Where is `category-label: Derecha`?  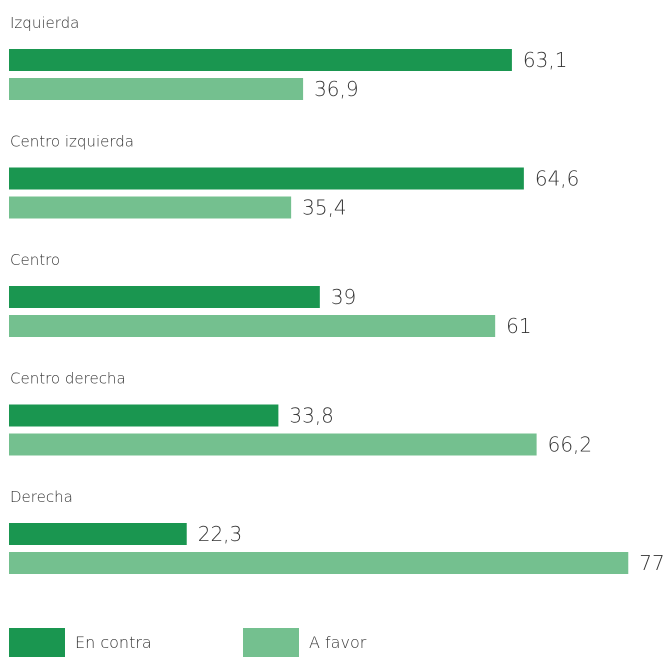
category-label: Derecha is located at coordinates (41, 497).